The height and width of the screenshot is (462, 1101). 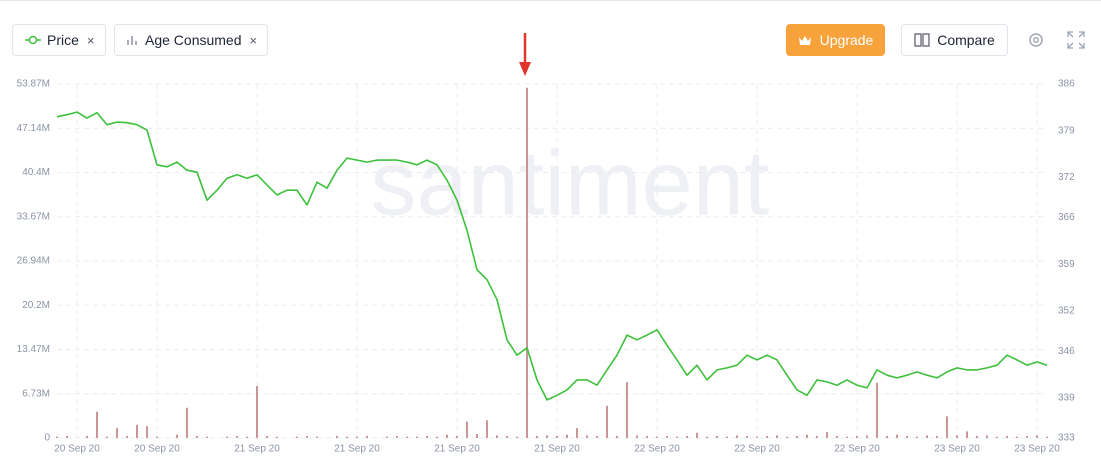 What do you see at coordinates (1066, 438) in the screenshot?
I see `y2-tick-label: 333` at bounding box center [1066, 438].